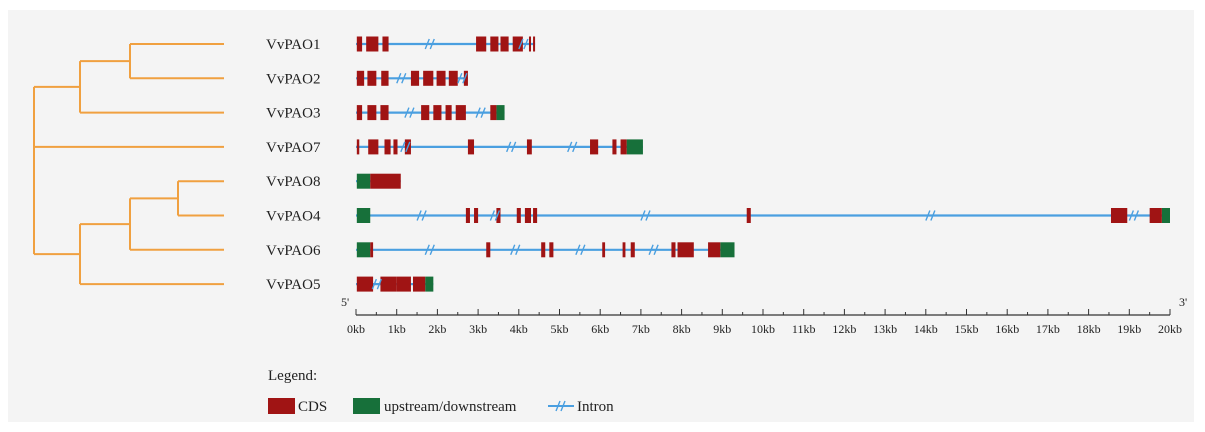 The width and height of the screenshot is (1205, 432). I want to click on axis-tick-label: 17kb, so click(1048, 329).